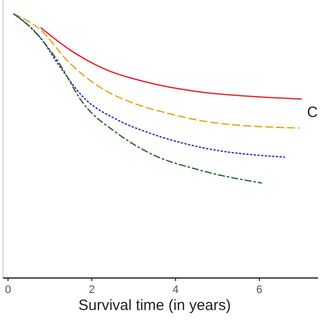  What do you see at coordinates (259, 290) in the screenshot?
I see `x-tick-label: 6` at bounding box center [259, 290].